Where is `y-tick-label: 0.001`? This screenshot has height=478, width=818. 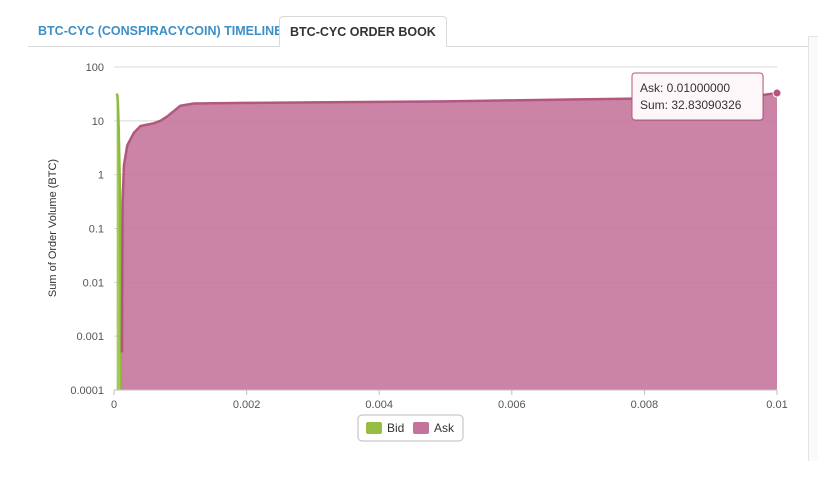 y-tick-label: 0.001 is located at coordinates (90, 337).